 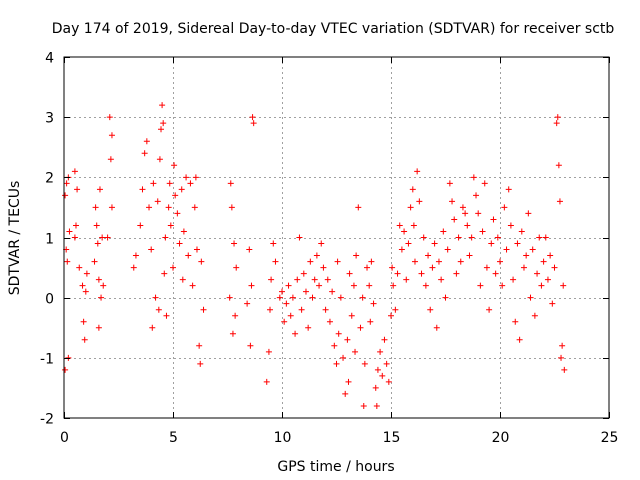 What do you see at coordinates (15, 238) in the screenshot?
I see `y-axis-label: SDTVAR / TECUs` at bounding box center [15, 238].